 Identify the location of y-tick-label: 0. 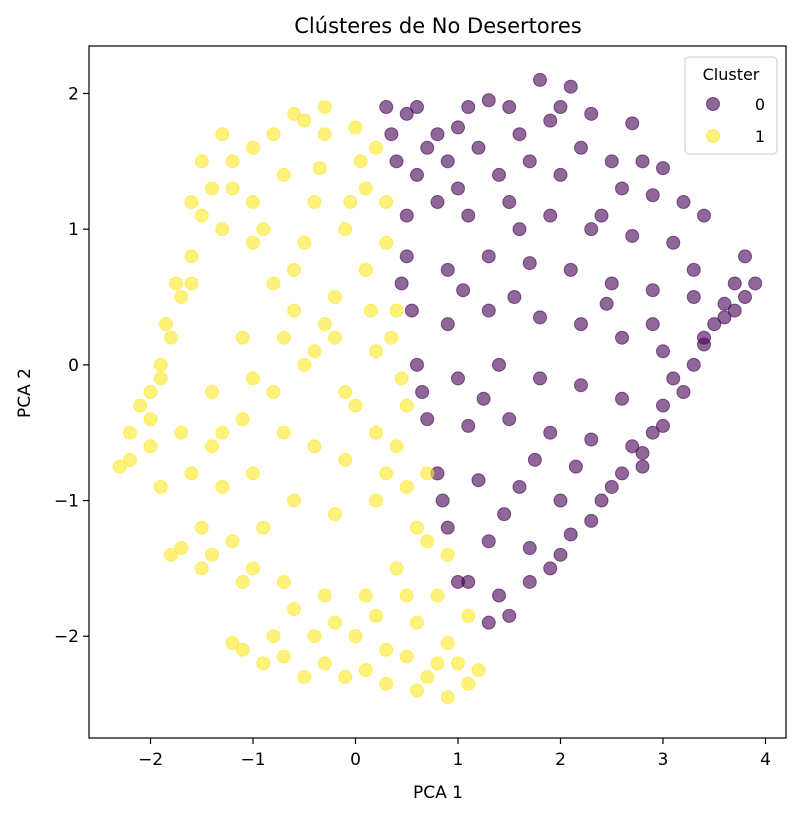
(73, 366).